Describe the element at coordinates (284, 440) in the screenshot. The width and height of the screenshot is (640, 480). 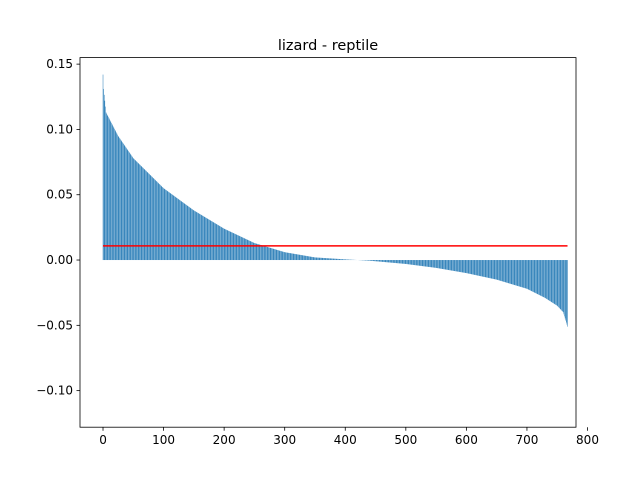
I see `x-tick-label: 300` at that location.